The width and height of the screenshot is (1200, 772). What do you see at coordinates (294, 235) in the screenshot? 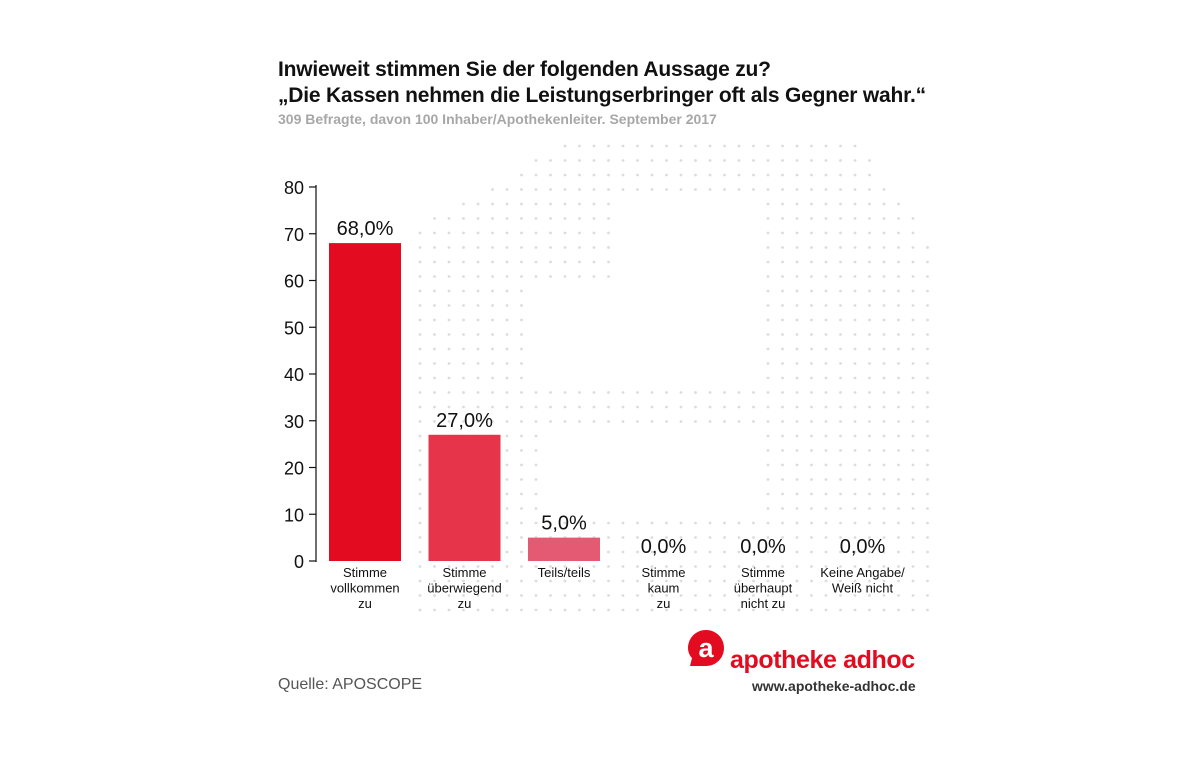
I see `y-tick-label: 70` at bounding box center [294, 235].